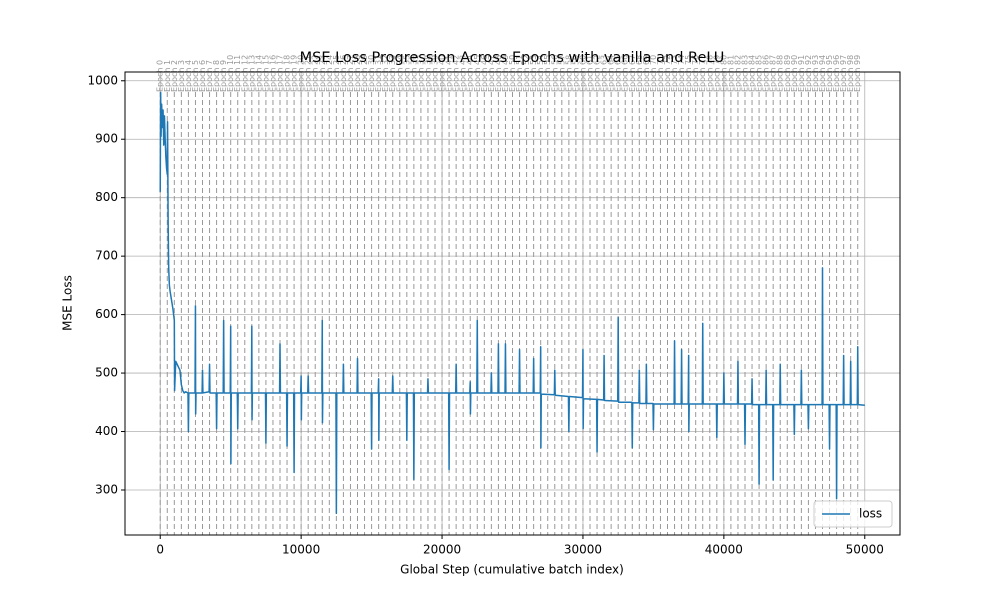 Image resolution: width=1000 pixels, height=600 pixels. I want to click on epoch-label: Epoch 11, so click(237, 73).